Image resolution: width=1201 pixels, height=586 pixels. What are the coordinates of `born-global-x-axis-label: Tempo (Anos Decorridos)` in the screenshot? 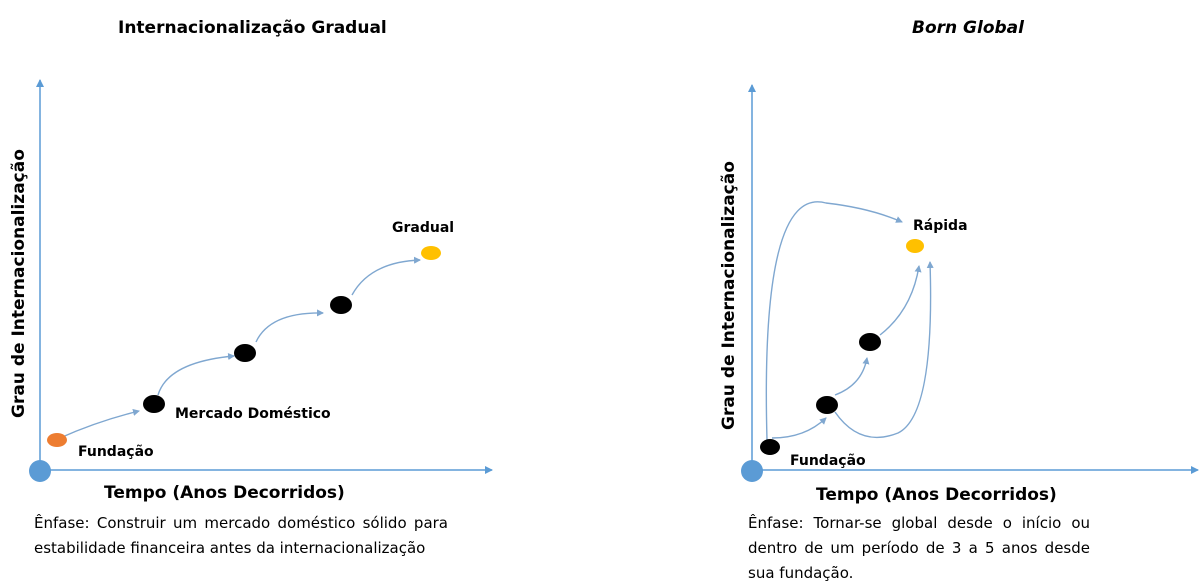 It's located at (936, 495).